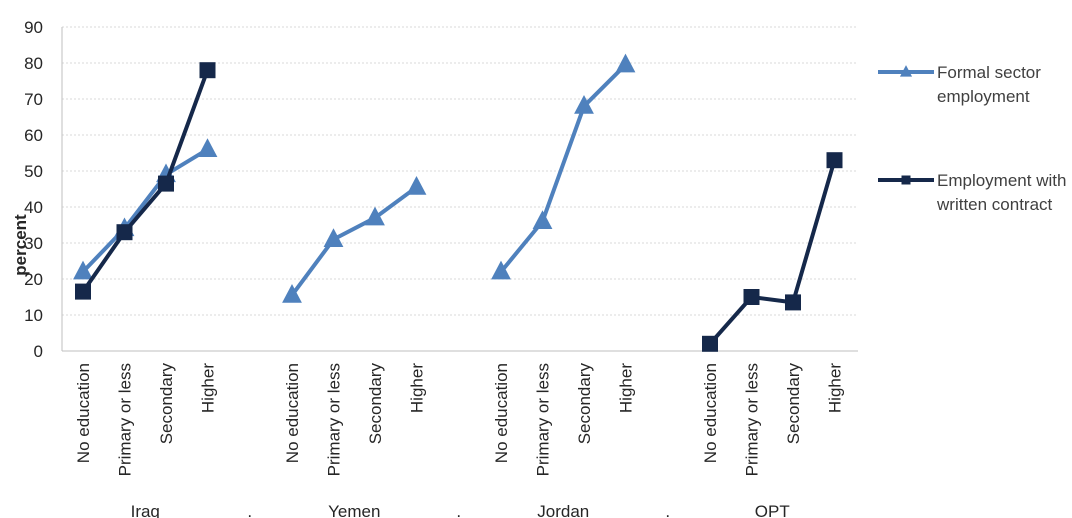 Image resolution: width=1072 pixels, height=518 pixels. Describe the element at coordinates (33, 27) in the screenshot. I see `y-tick-label: 90` at that location.